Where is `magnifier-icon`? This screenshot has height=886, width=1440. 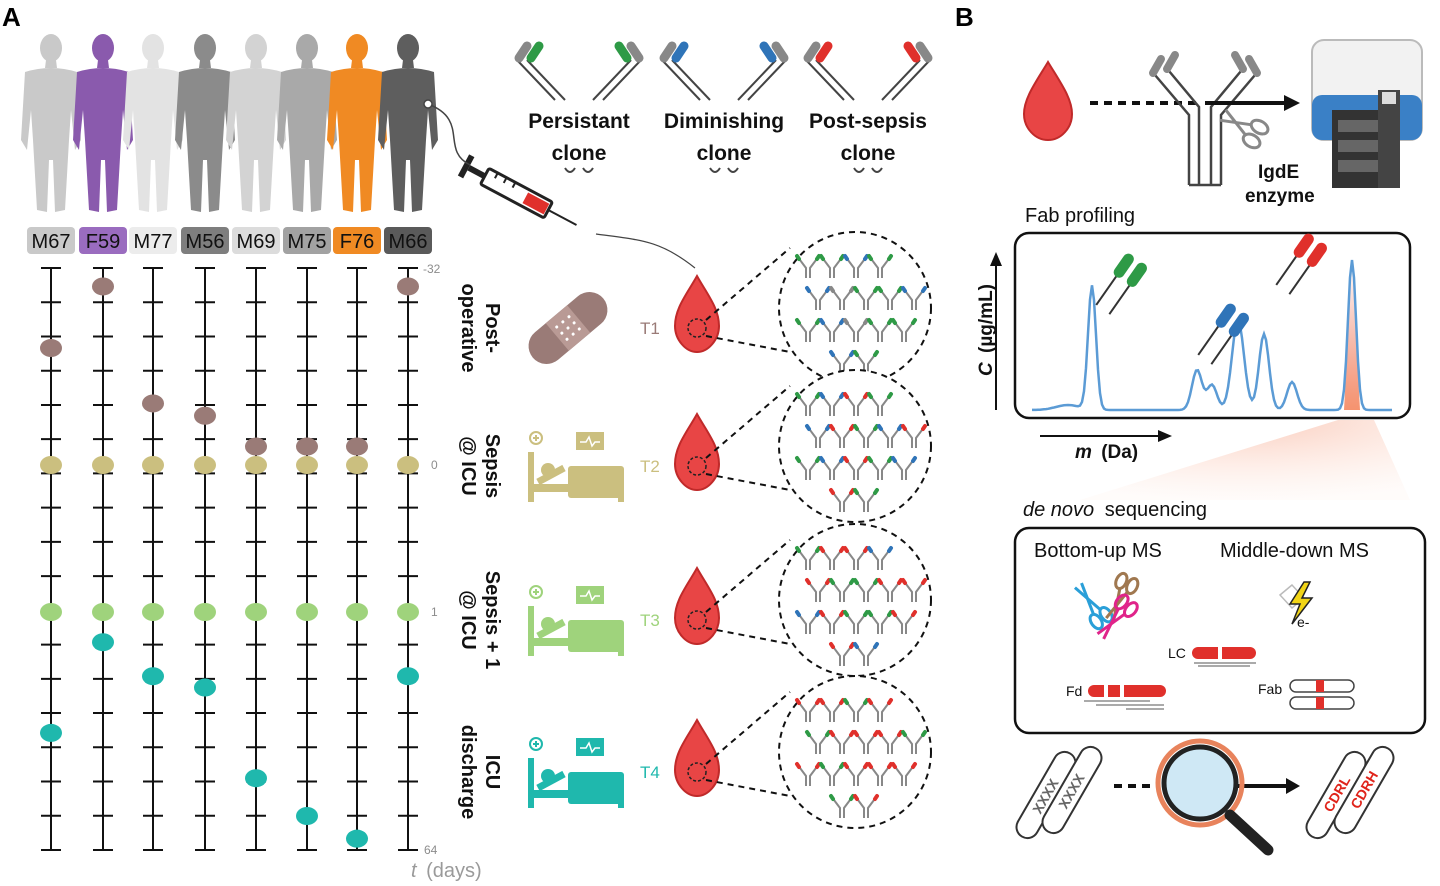
magnifier-icon is located at coordinates (1214, 797).